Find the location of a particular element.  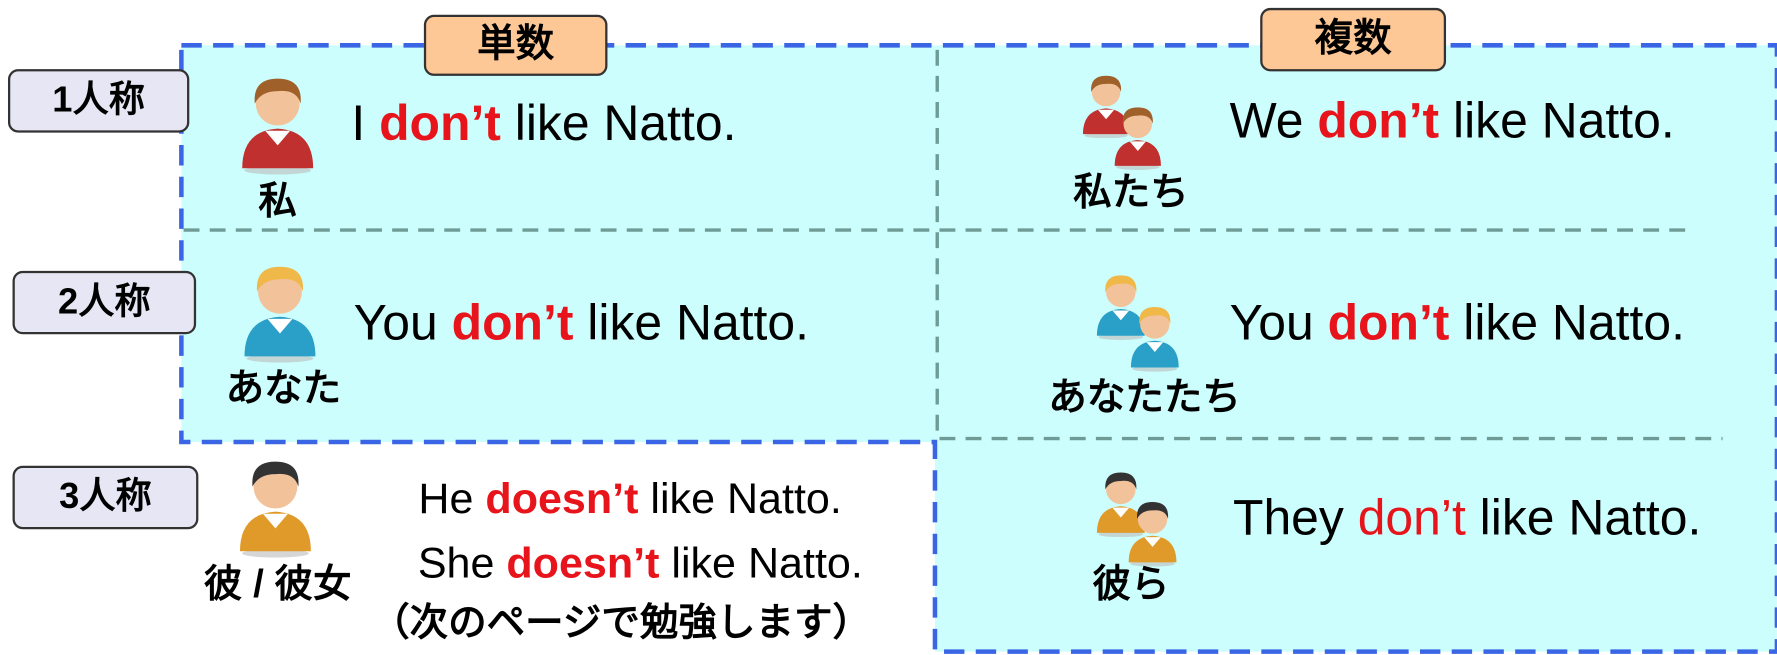

person-label: 私たち is located at coordinates (1131, 192).